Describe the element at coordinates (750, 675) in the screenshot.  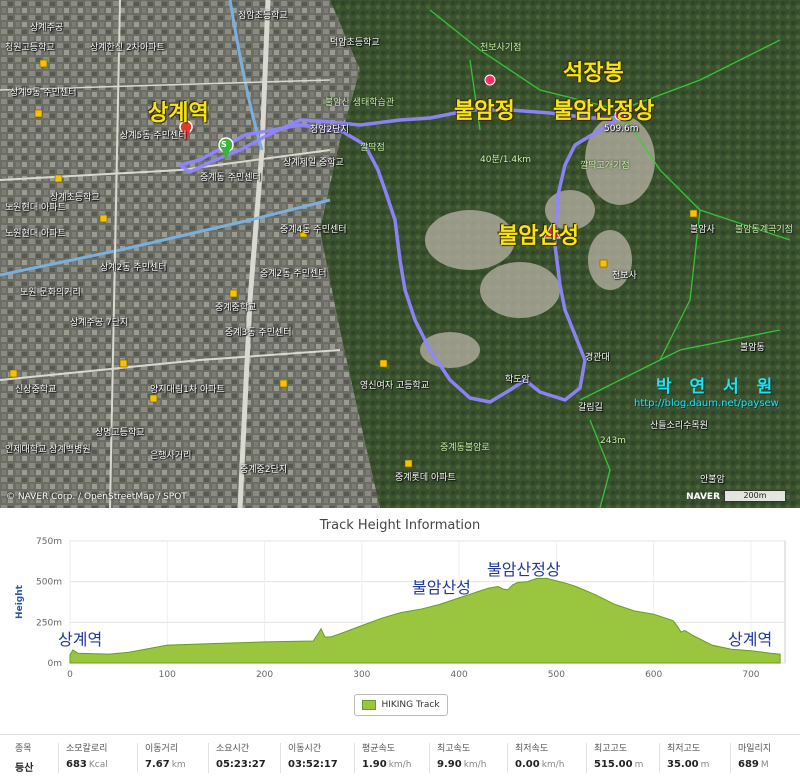
I see `x-tick-label: 700` at that location.